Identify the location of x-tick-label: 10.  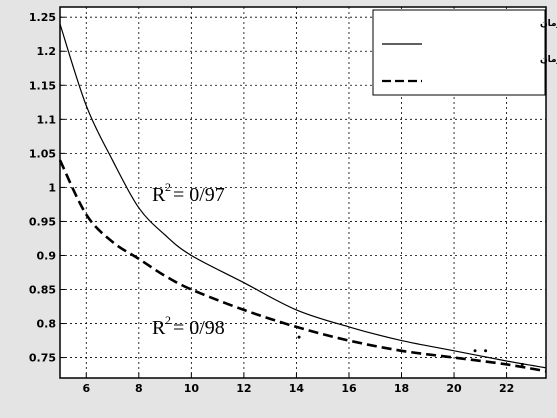
(192, 388).